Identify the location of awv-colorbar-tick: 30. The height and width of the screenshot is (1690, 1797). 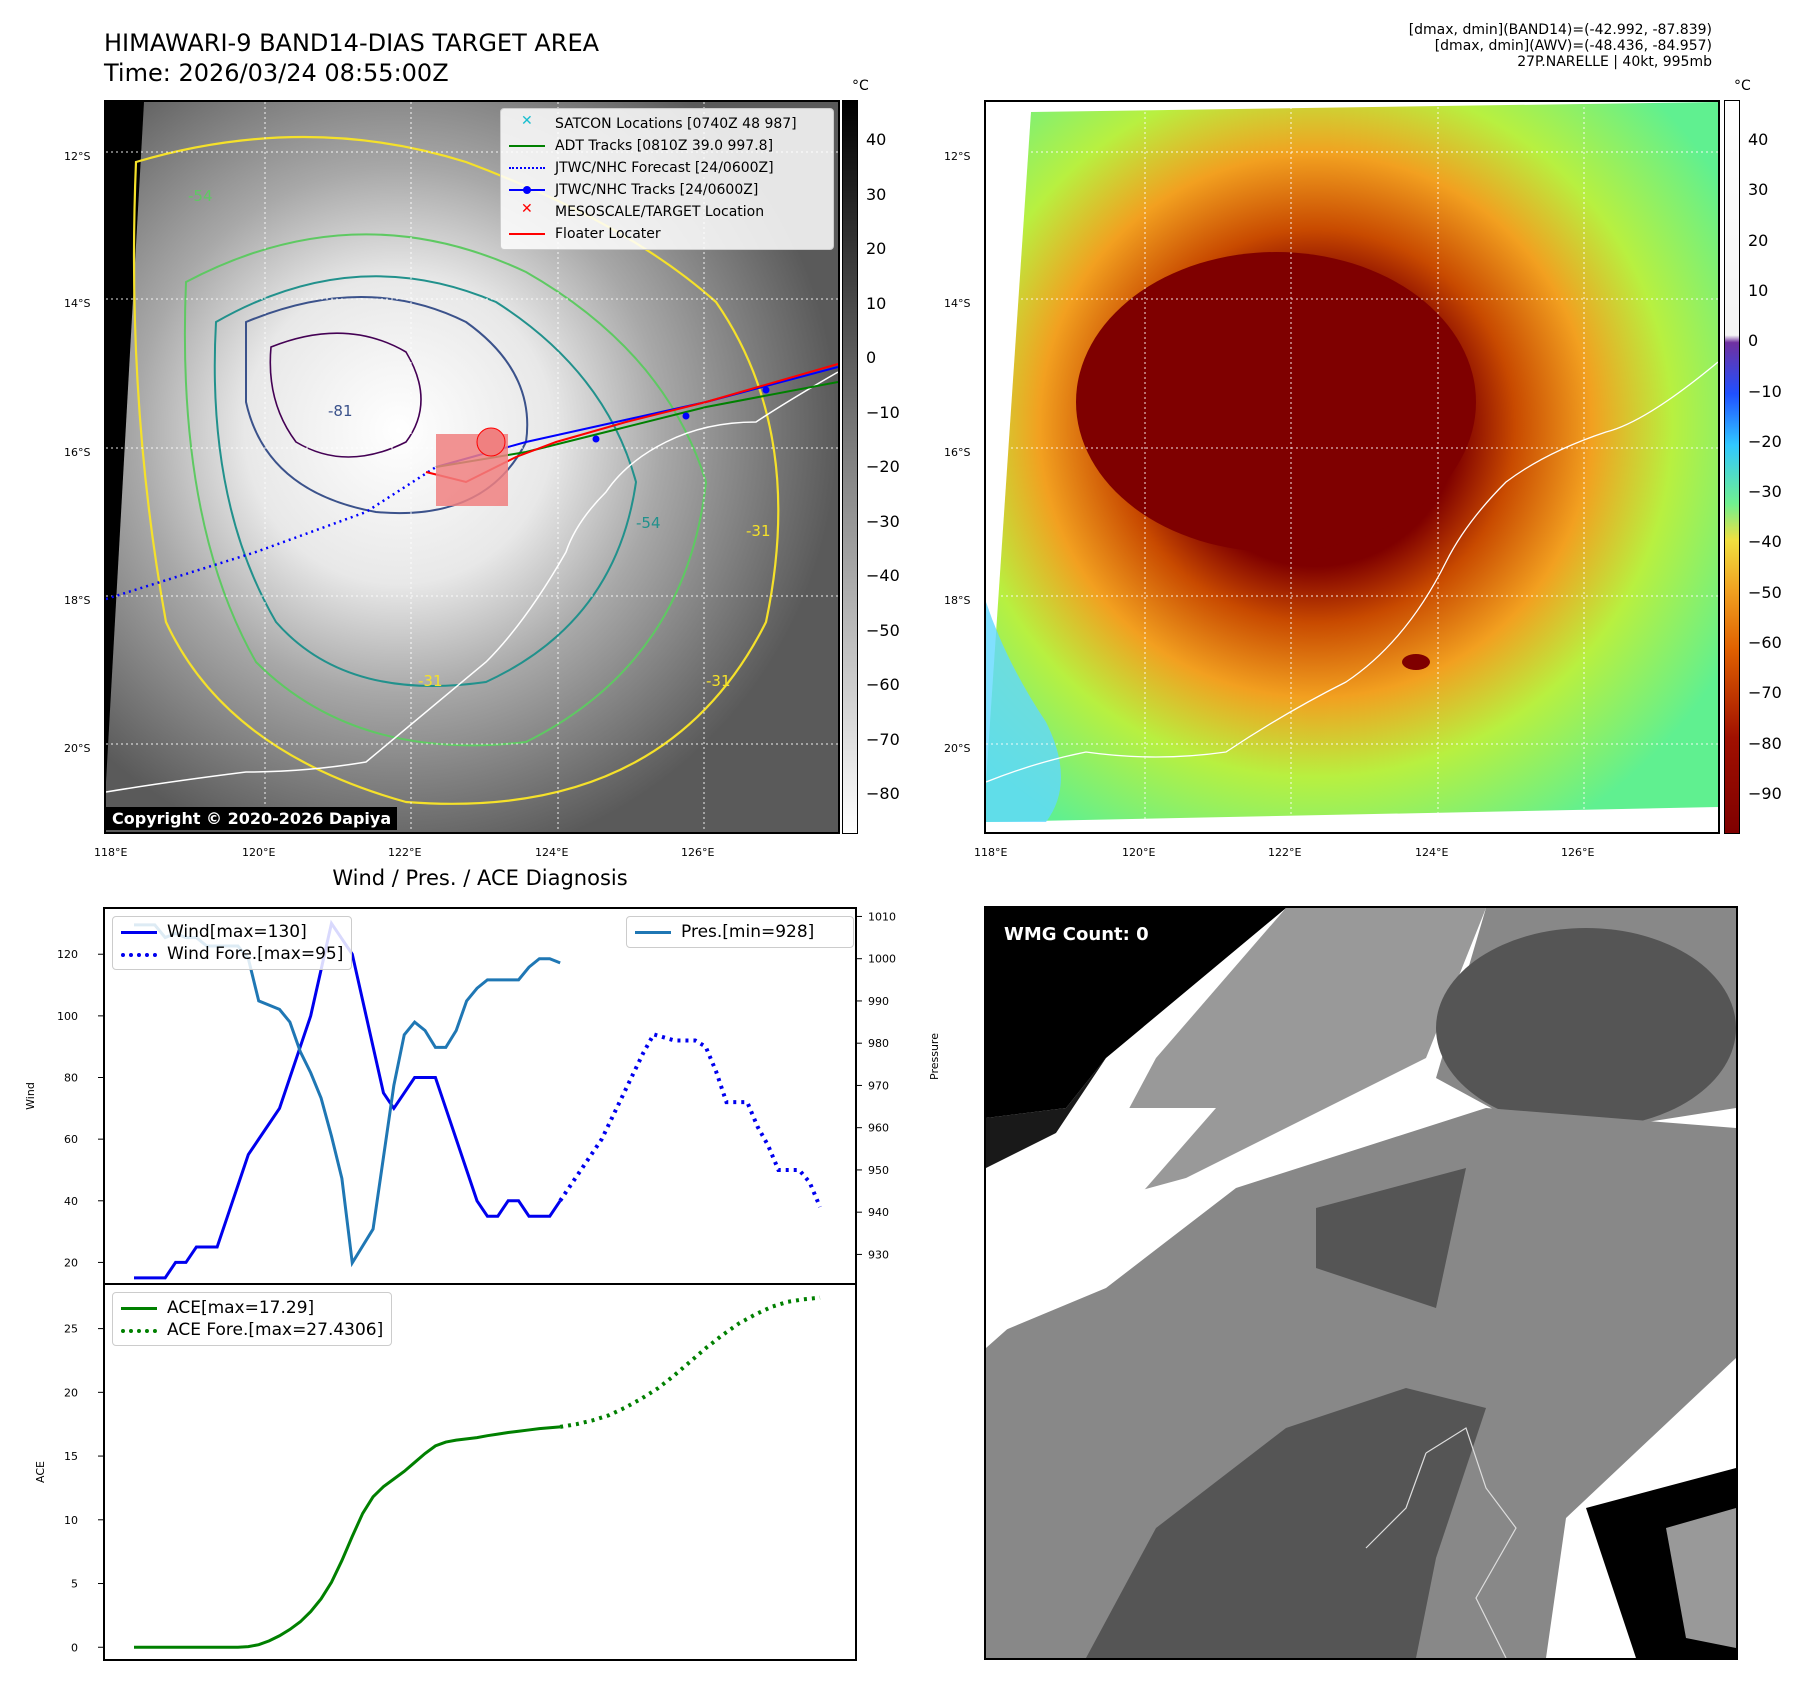
(1758, 190).